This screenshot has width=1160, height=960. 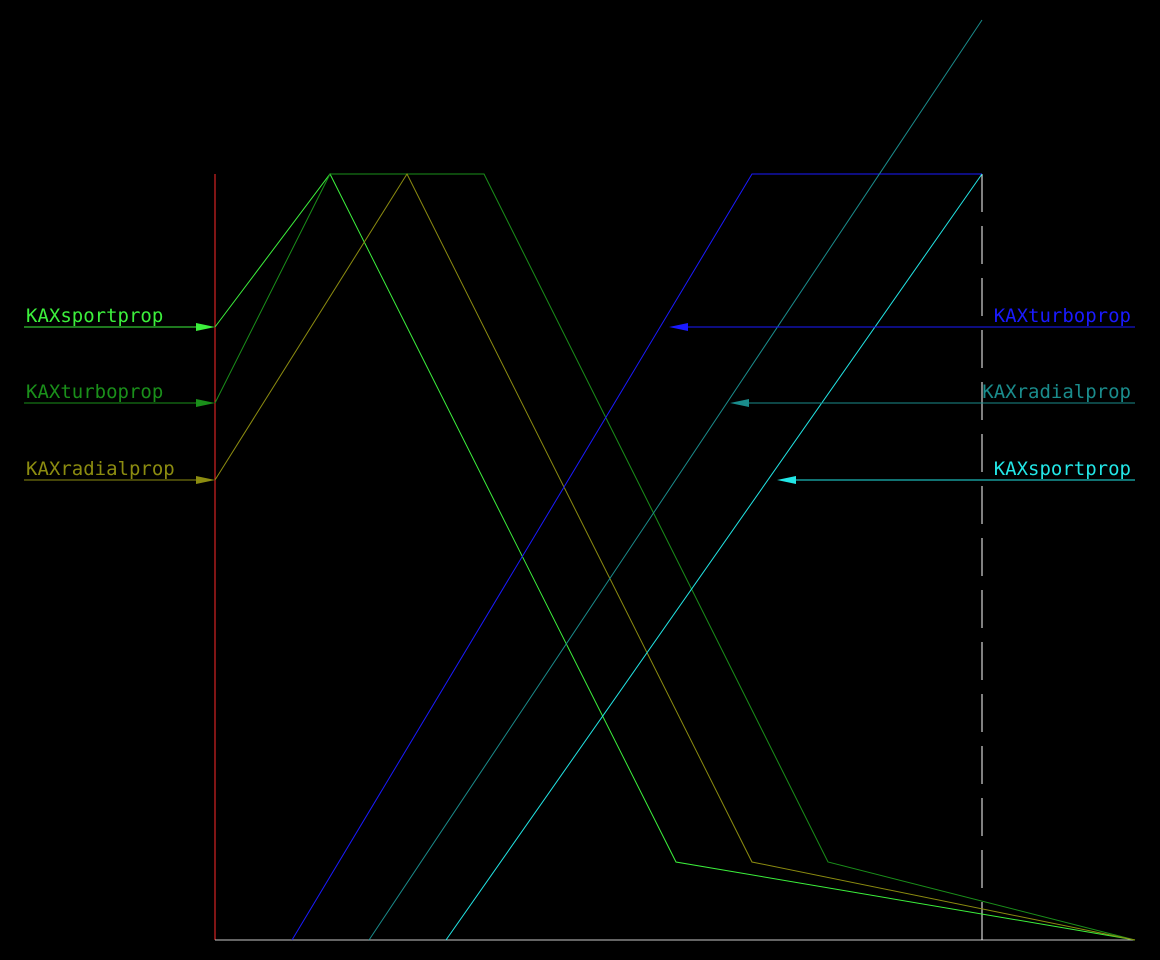 What do you see at coordinates (1056, 392) in the screenshot?
I see `right-label-radialprop-text: KAXradialprop` at bounding box center [1056, 392].